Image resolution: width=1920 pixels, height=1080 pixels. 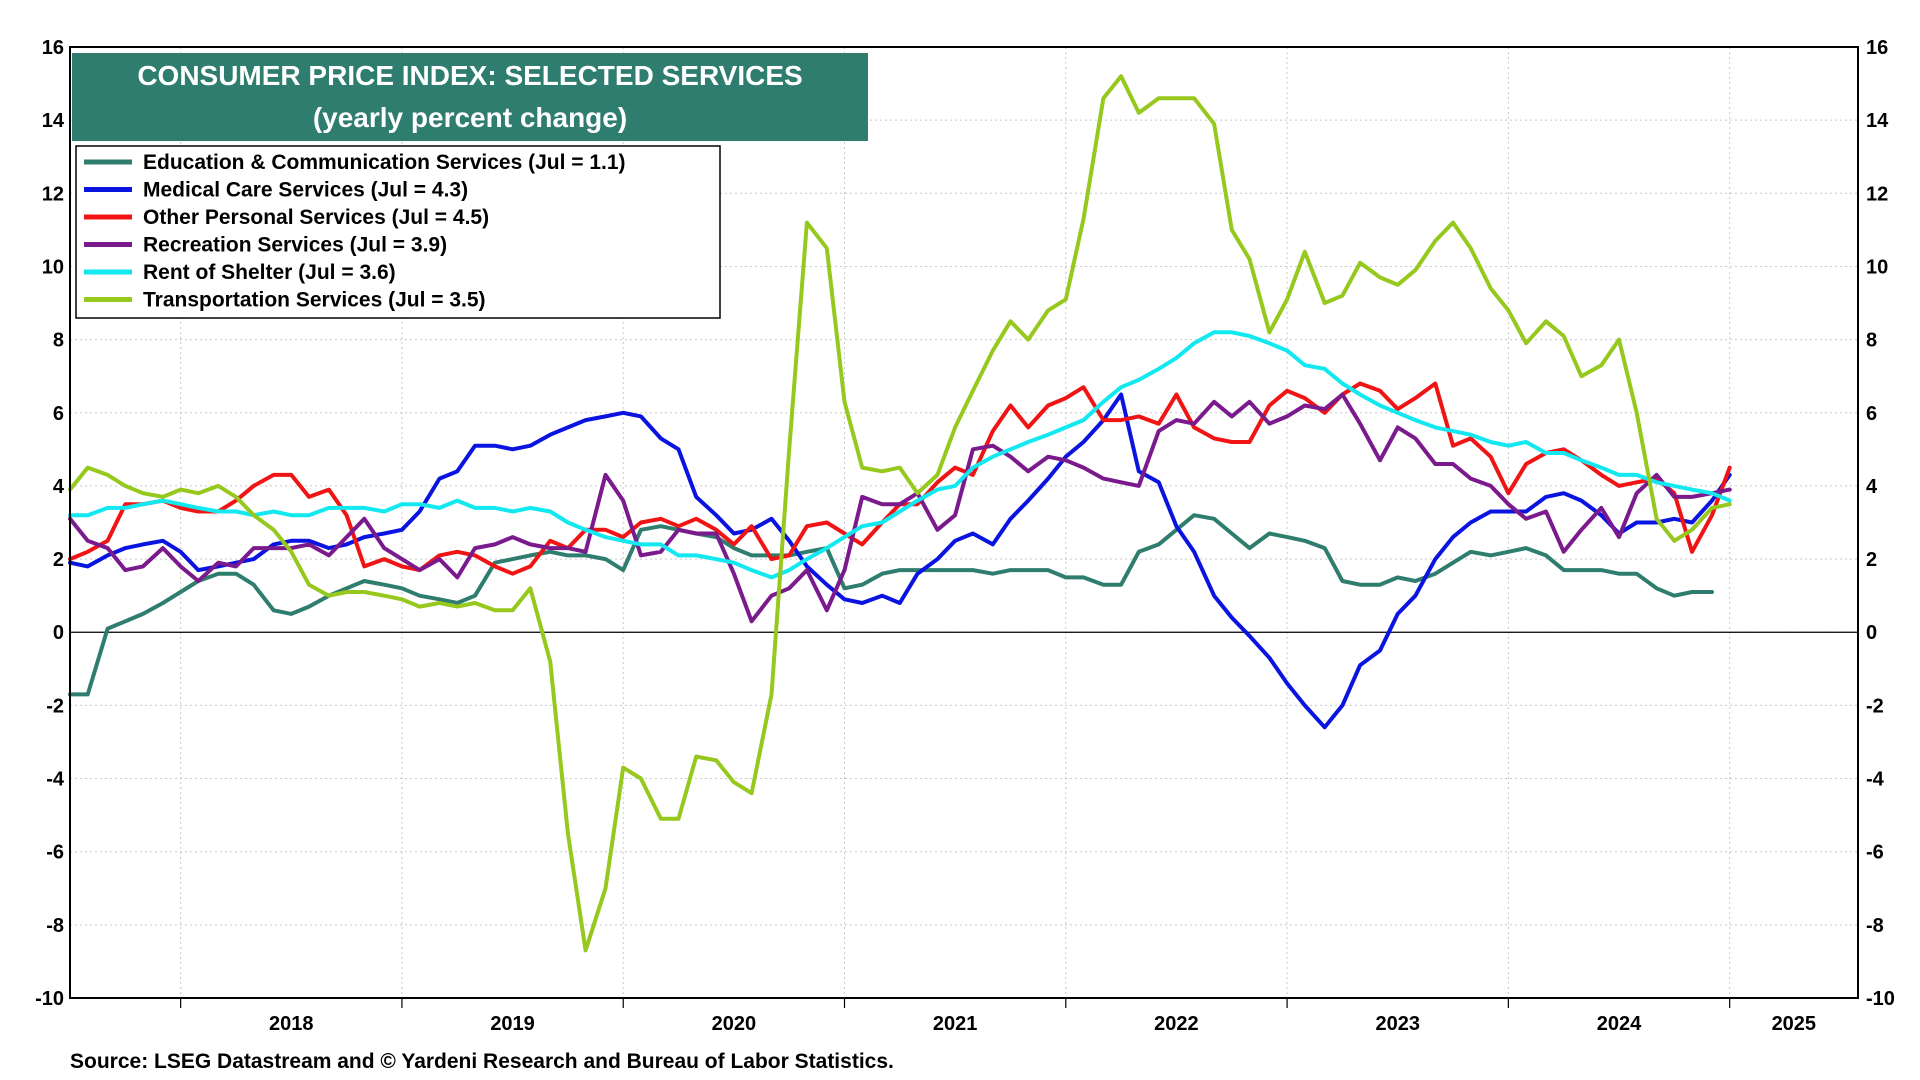 What do you see at coordinates (1877, 48) in the screenshot?
I see `y-tick-label-right: 16` at bounding box center [1877, 48].